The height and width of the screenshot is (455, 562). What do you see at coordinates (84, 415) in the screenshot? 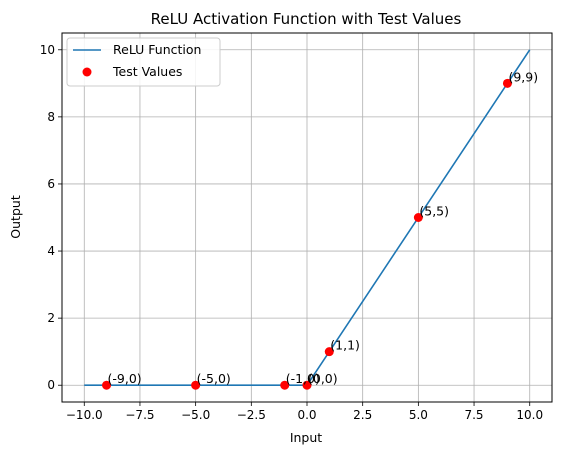
I see `x-tick-label: −10.0` at bounding box center [84, 415].